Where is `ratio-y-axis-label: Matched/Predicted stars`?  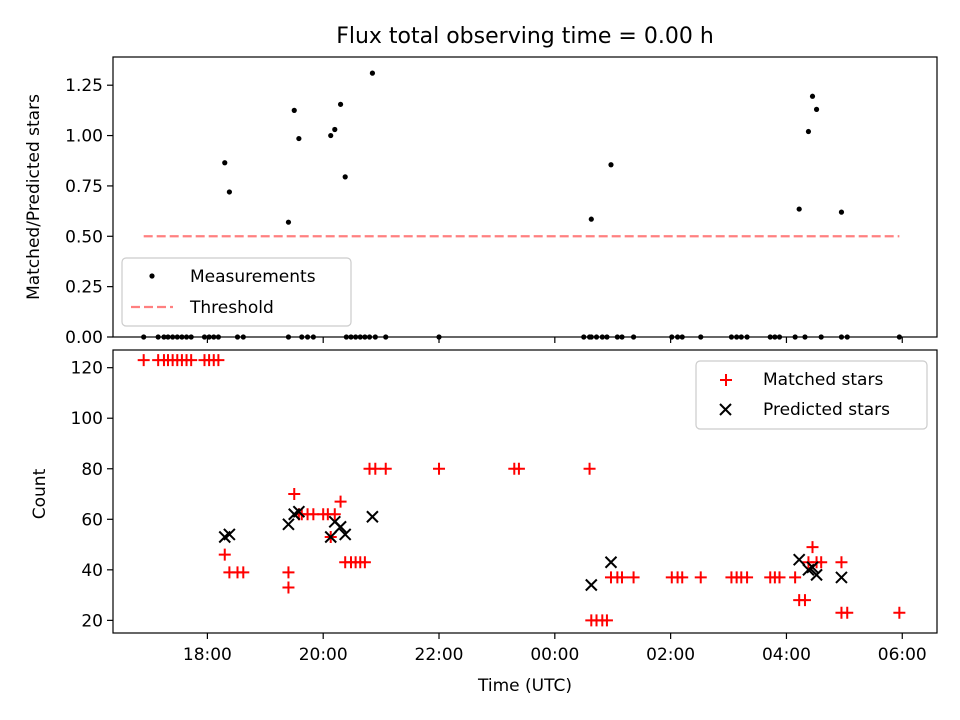
ratio-y-axis-label: Matched/Predicted stars is located at coordinates (34, 197).